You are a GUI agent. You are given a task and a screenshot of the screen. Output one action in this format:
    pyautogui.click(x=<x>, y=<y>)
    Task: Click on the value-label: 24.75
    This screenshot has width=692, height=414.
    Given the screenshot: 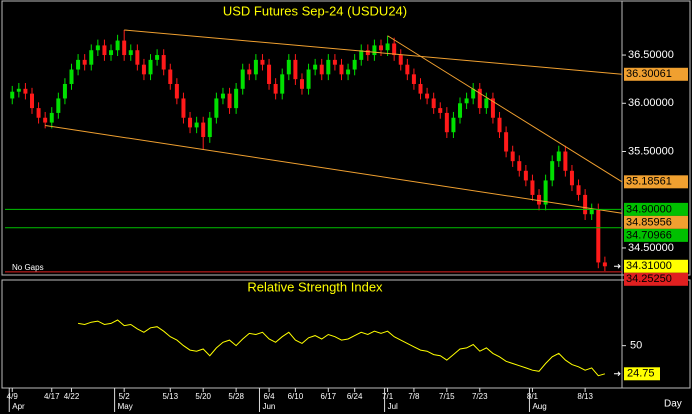 What is the action you would take?
    pyautogui.click(x=641, y=374)
    